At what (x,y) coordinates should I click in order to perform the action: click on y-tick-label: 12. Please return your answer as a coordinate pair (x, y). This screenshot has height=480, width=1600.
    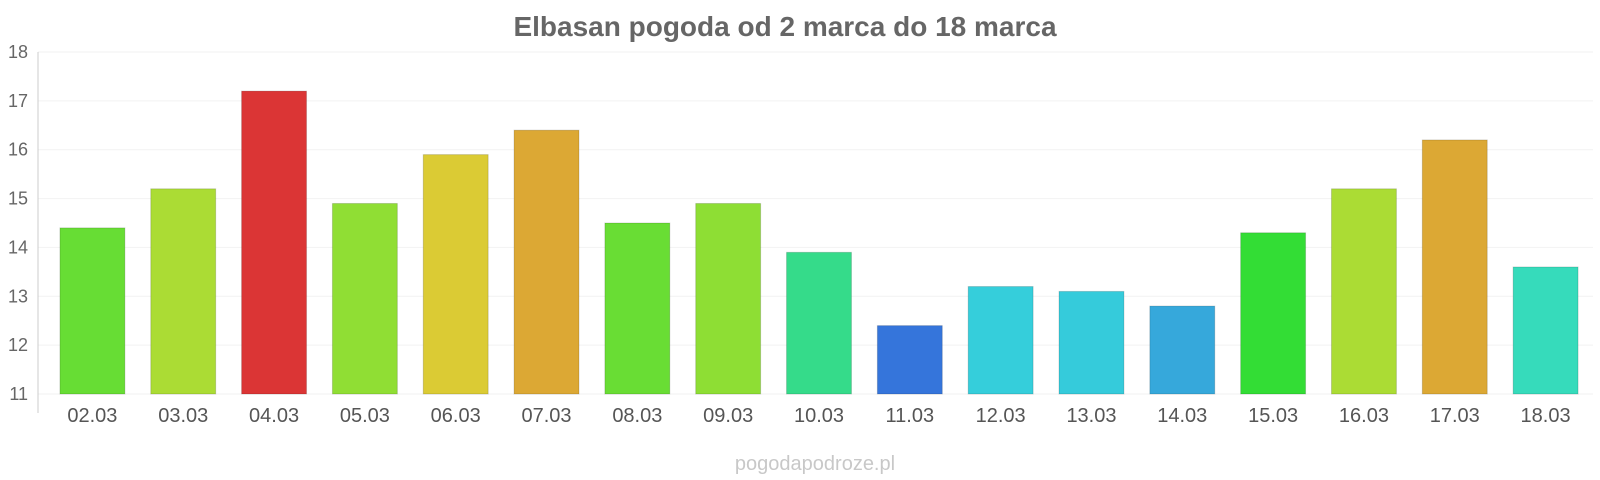
    Looking at the image, I should click on (18, 345).